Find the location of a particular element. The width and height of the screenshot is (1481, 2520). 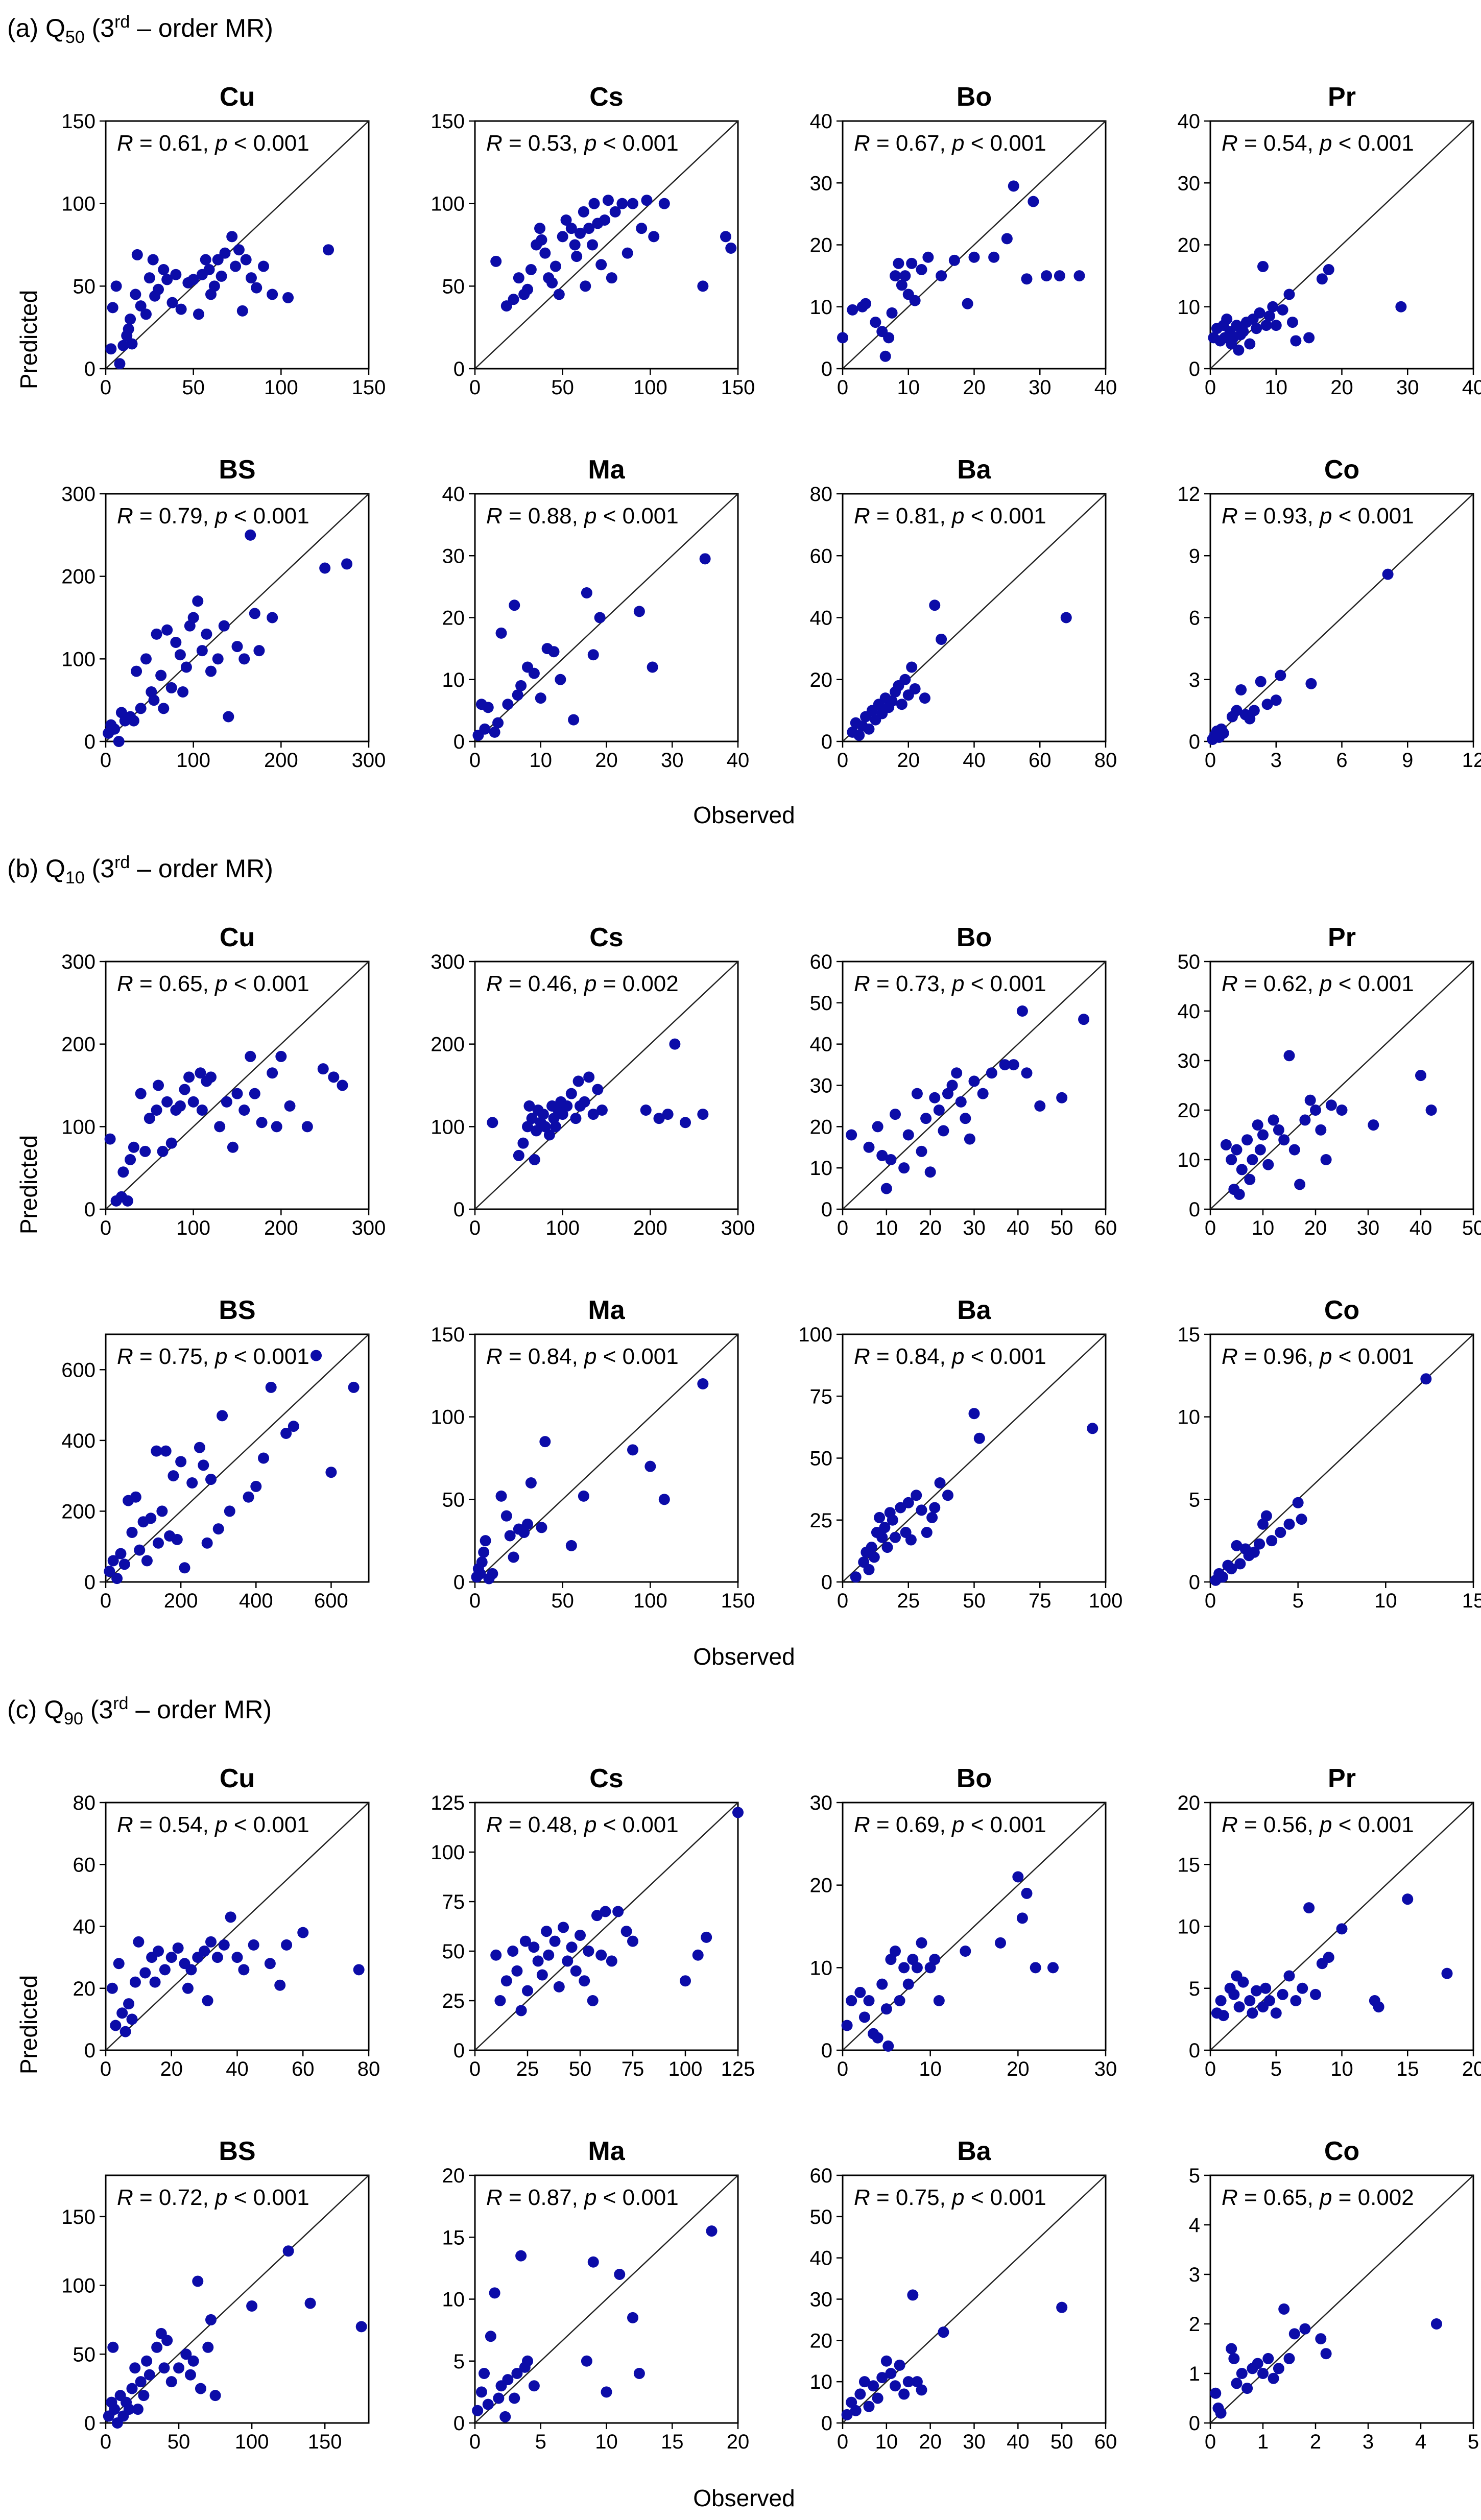

panel-title: Cu is located at coordinates (238, 937).